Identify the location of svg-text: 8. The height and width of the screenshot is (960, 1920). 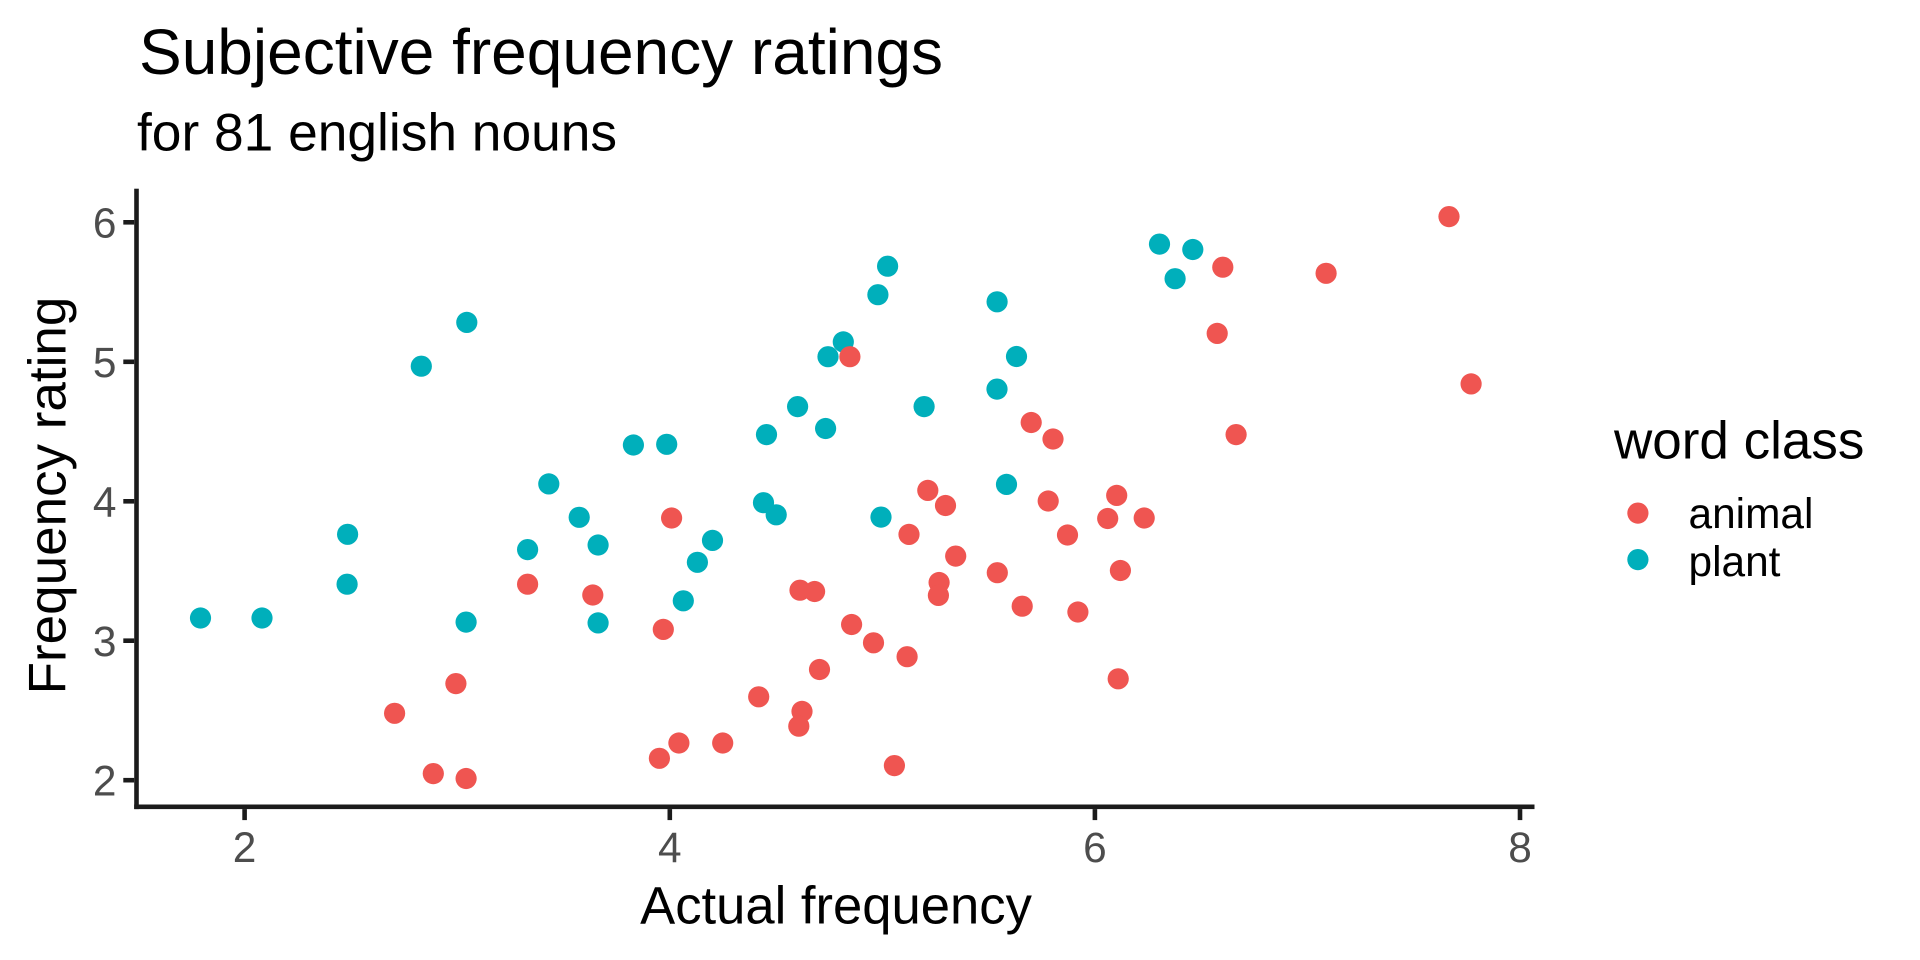
(1520, 847).